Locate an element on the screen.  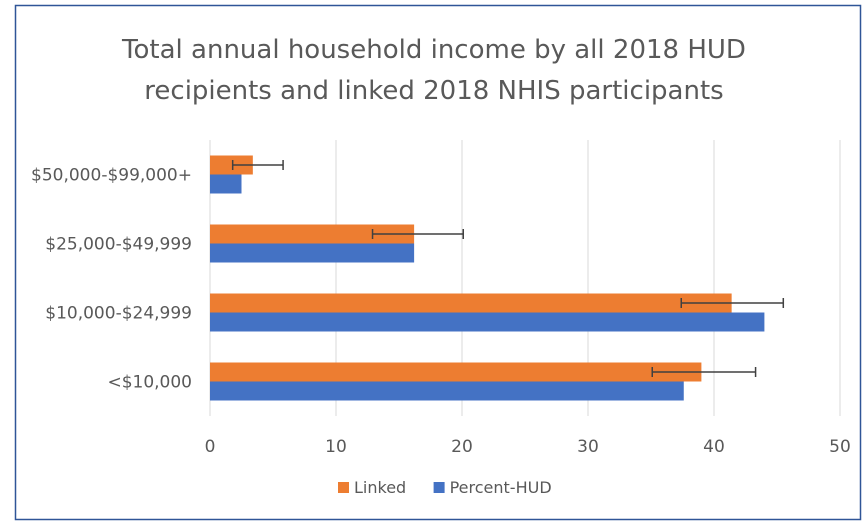
legend: Linked Percent-HUD is located at coordinates (445, 487).